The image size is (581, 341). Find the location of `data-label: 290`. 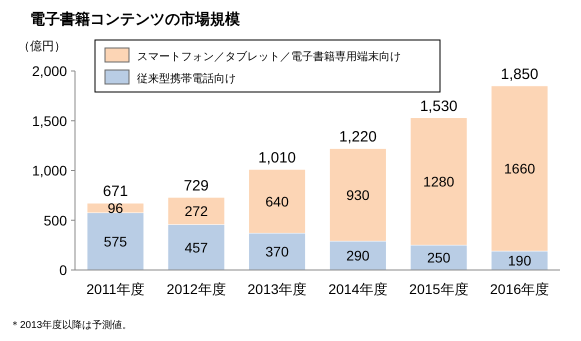

data-label: 290 is located at coordinates (358, 256).